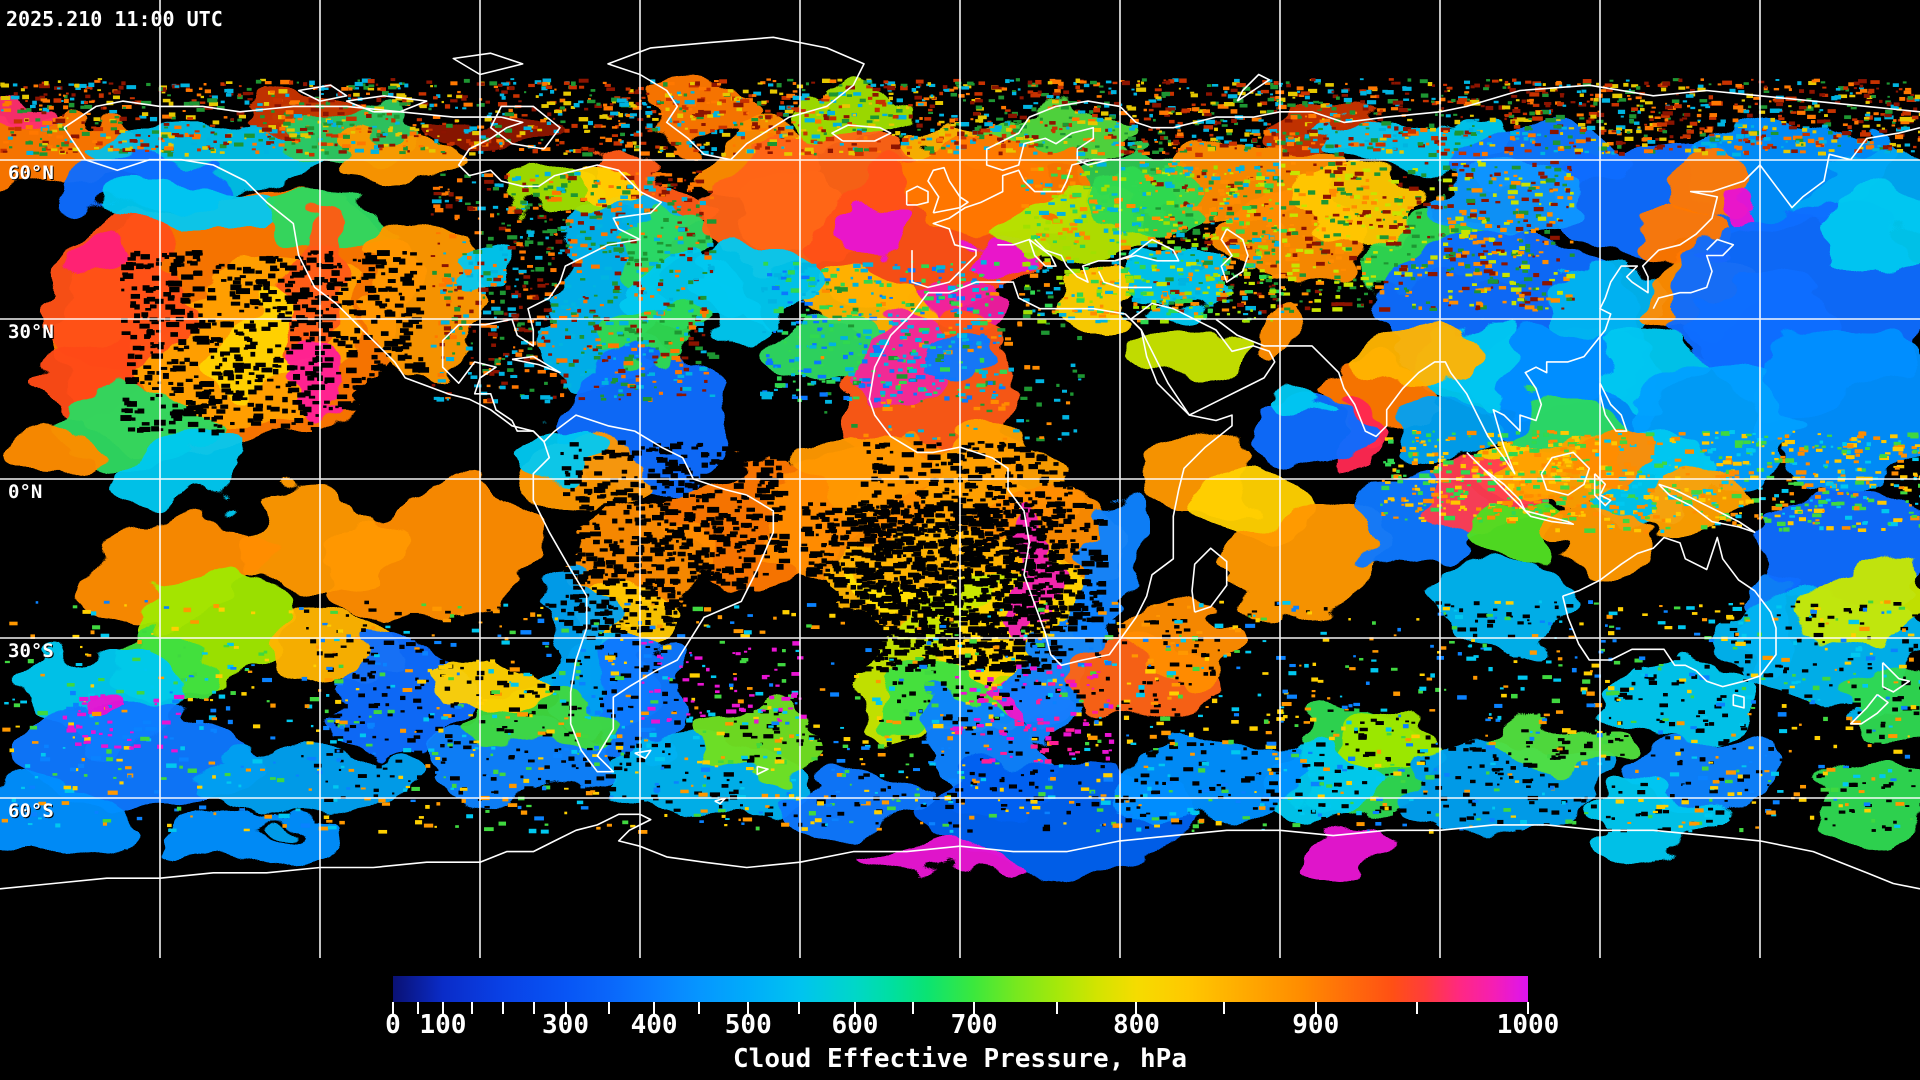 This screenshot has height=1080, width=1920. What do you see at coordinates (654, 1025) in the screenshot?
I see `colorbar-tick-label: 400` at bounding box center [654, 1025].